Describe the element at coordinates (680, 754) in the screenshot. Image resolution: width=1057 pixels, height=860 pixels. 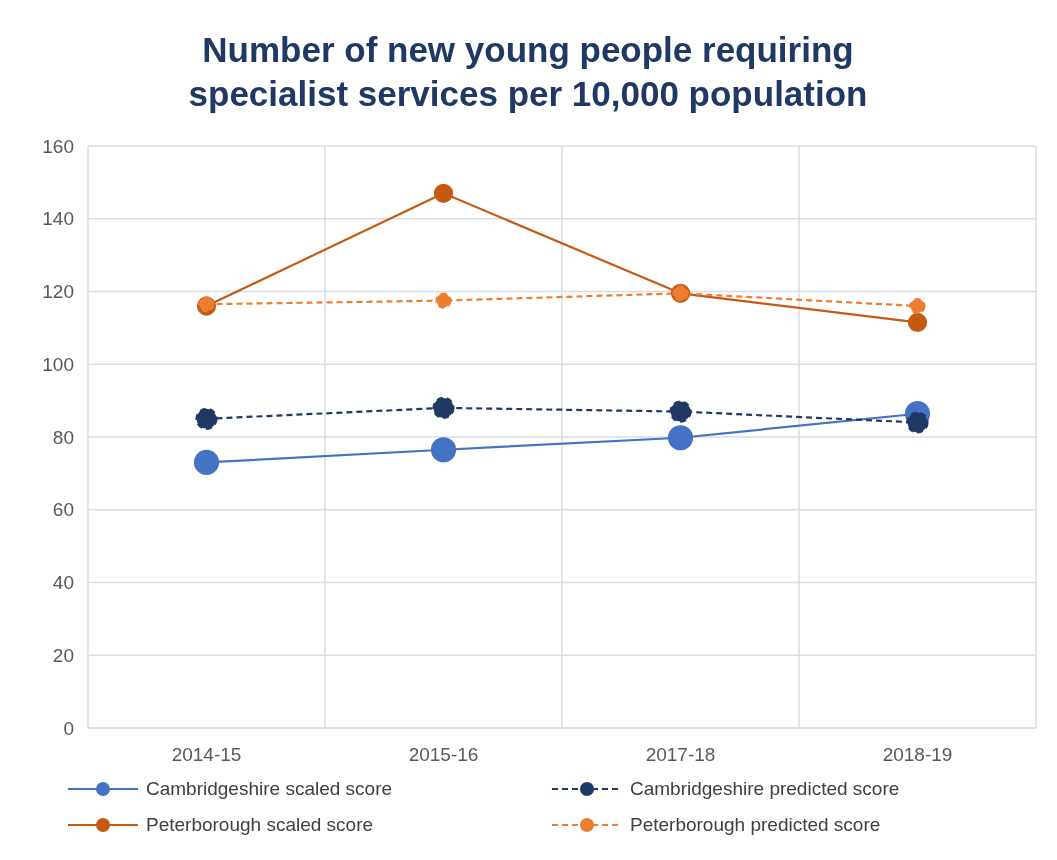
I see `x-tick-label: 2017-18` at that location.